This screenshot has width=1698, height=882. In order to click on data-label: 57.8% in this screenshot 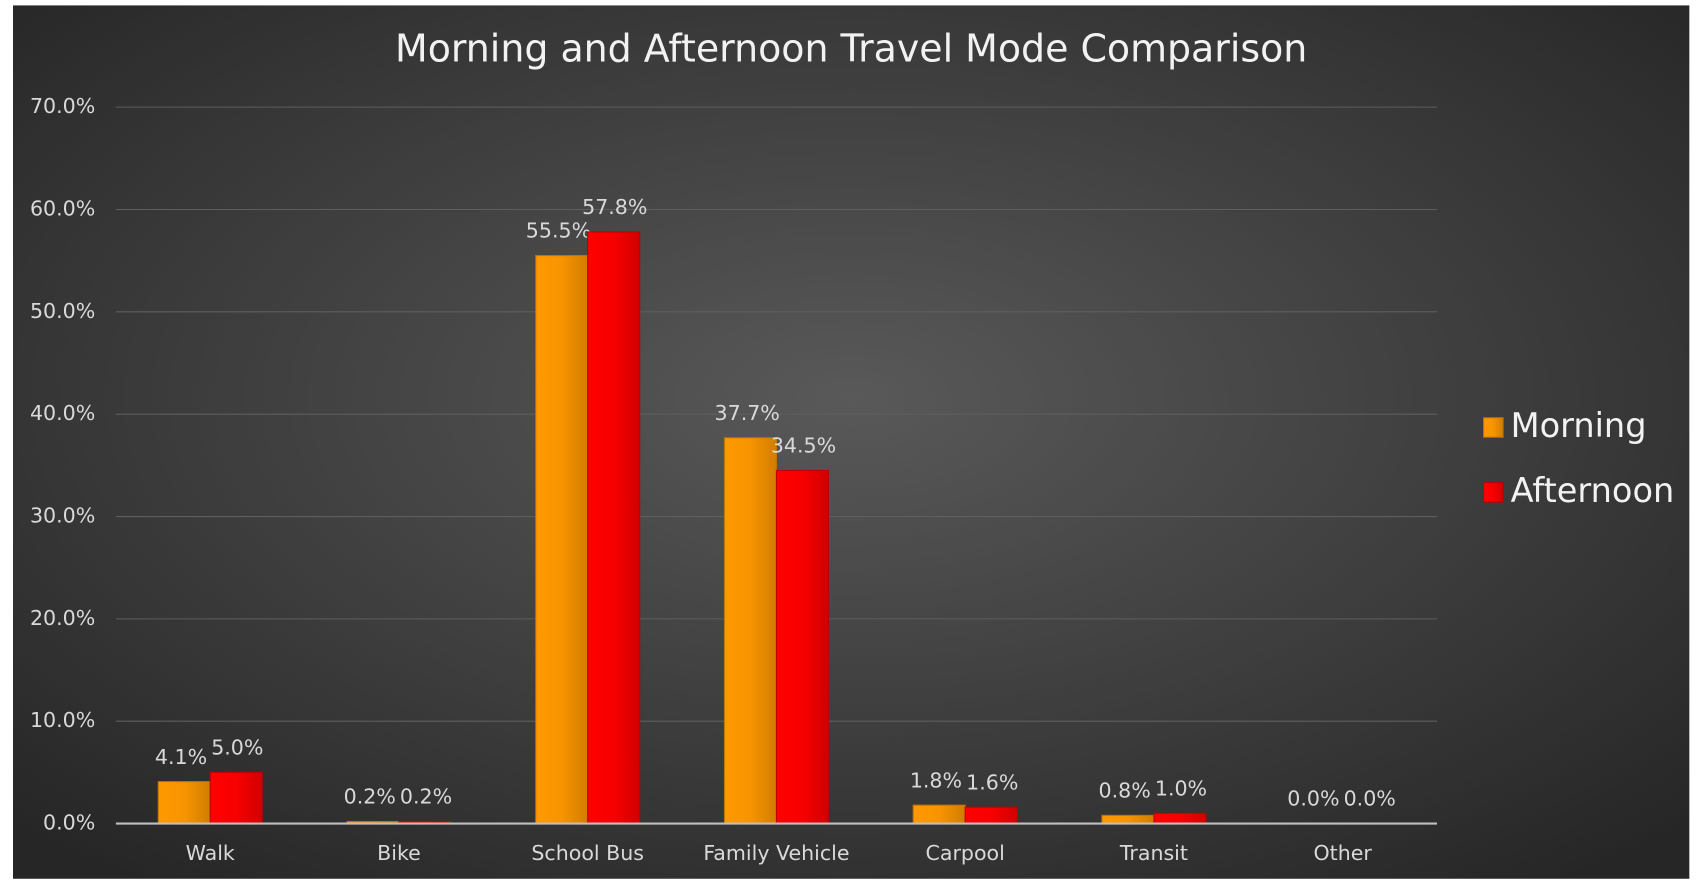, I will do `click(614, 207)`.